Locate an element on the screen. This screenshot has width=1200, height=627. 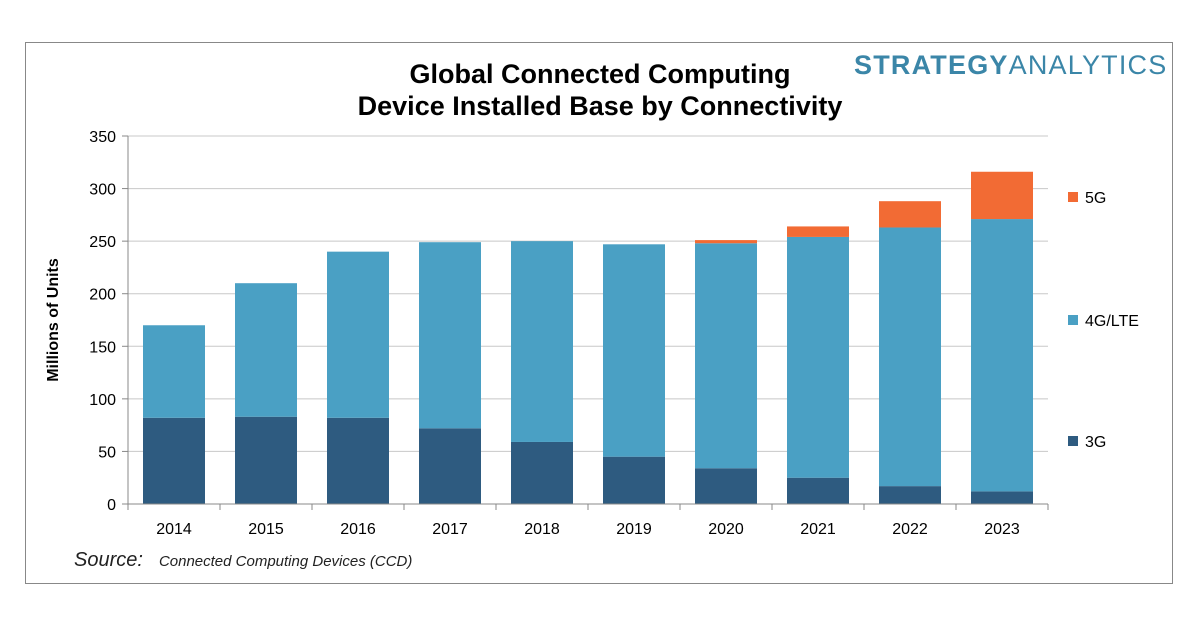
legend: 5G 4G/LTE 3G is located at coordinates (1103, 320).